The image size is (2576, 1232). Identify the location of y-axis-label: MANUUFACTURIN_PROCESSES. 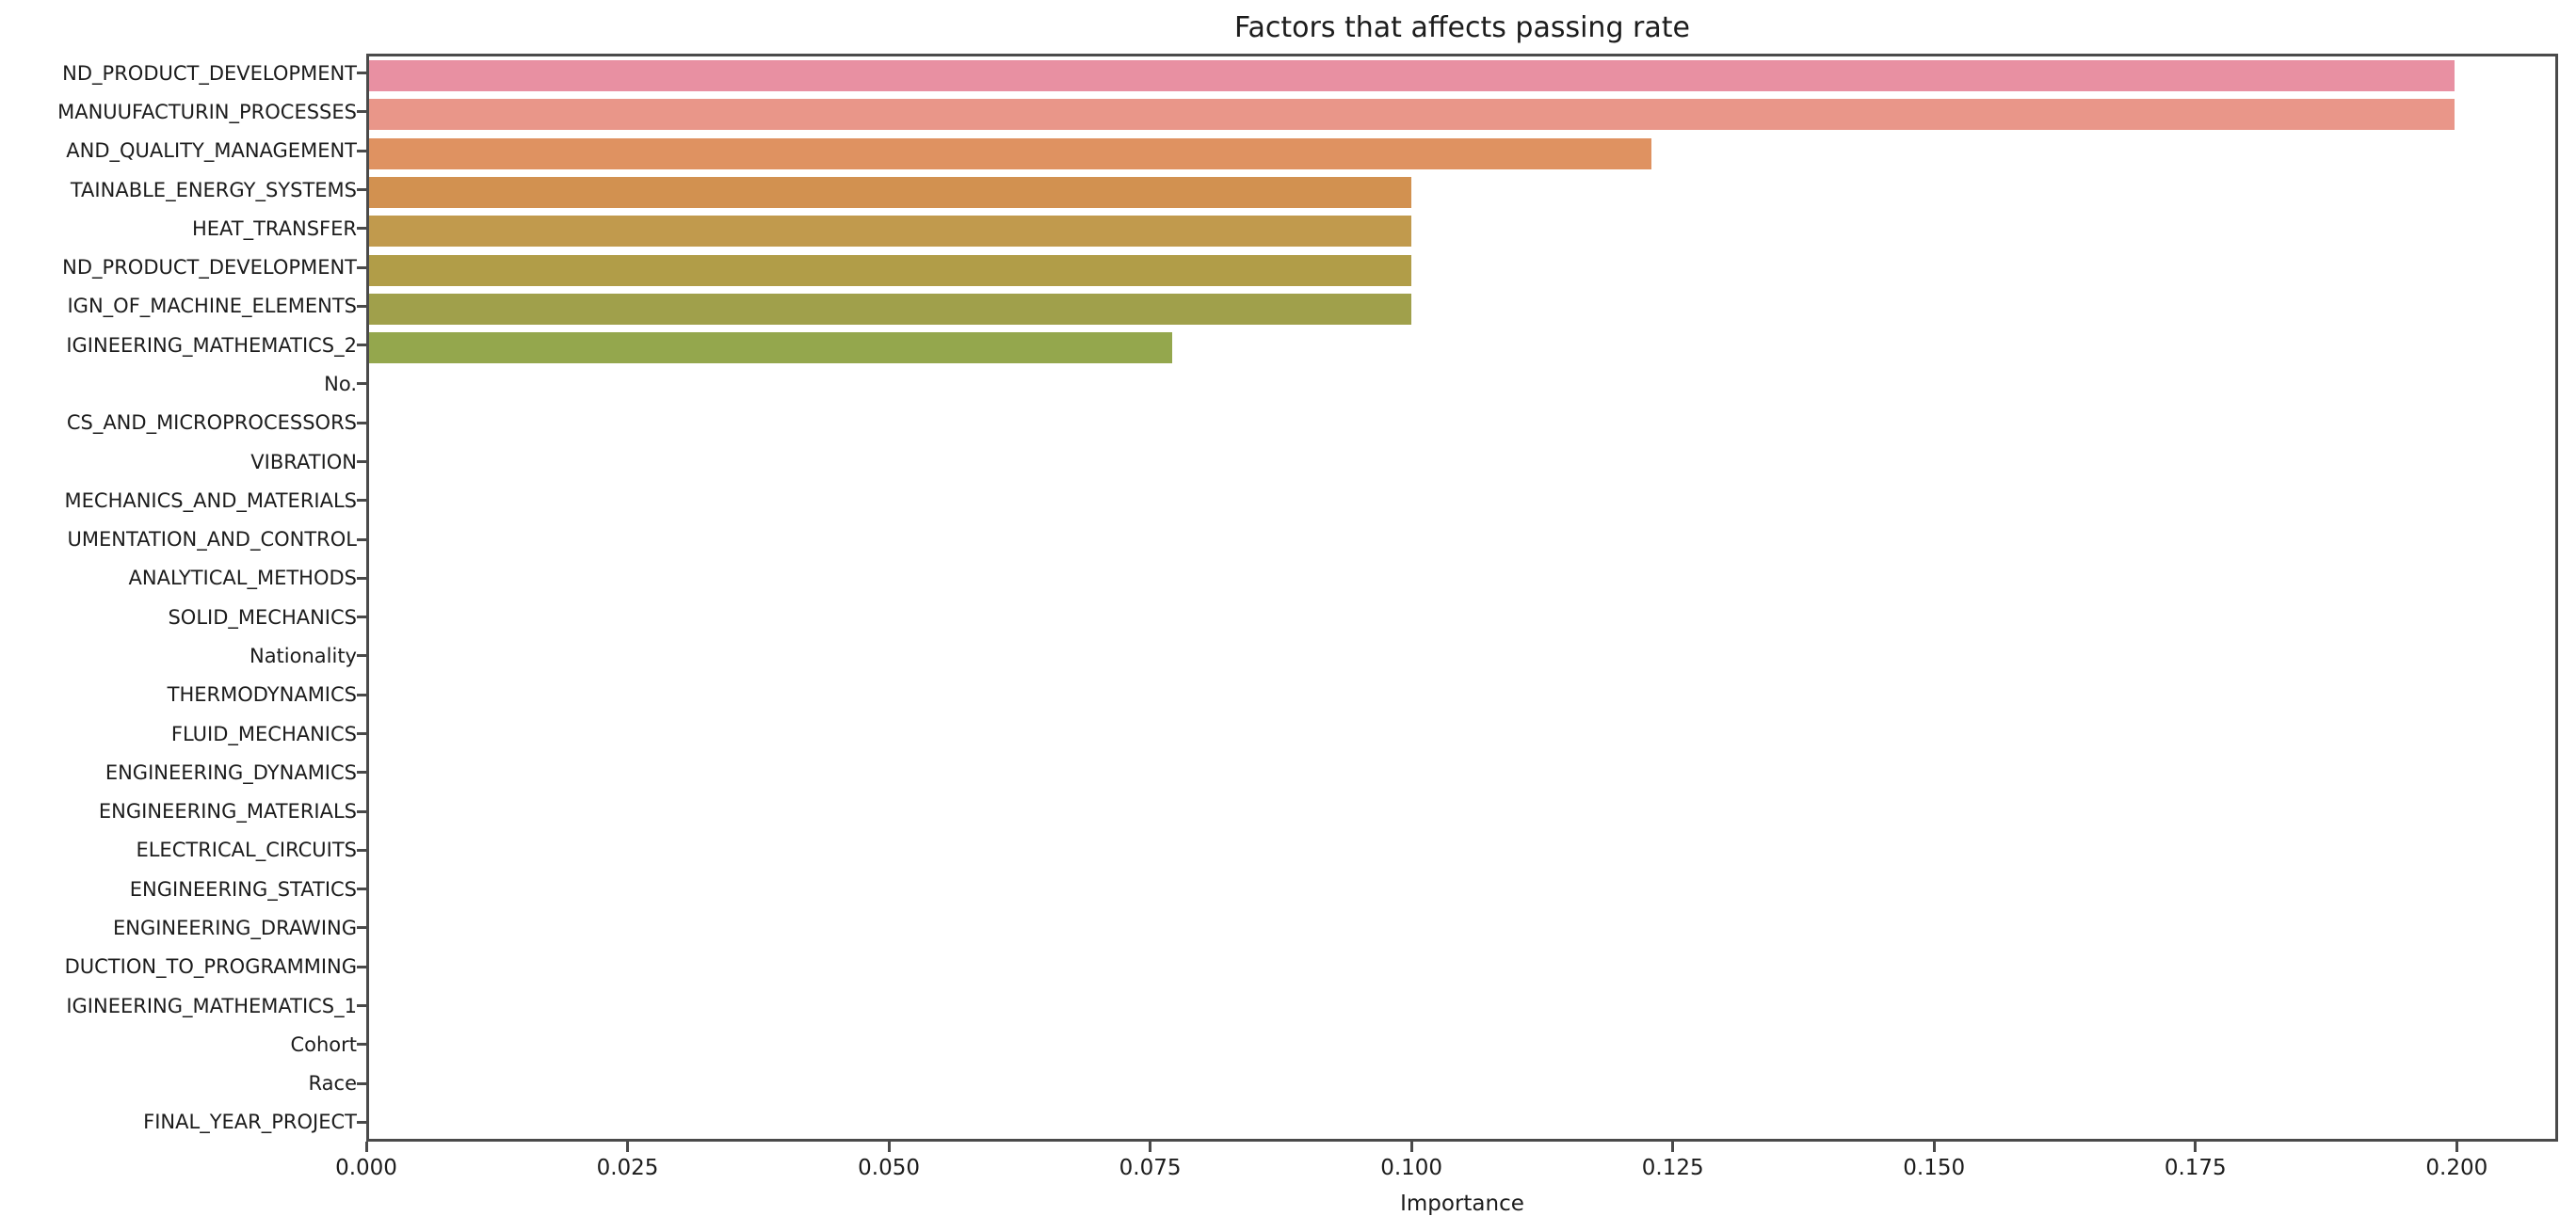
(207, 111).